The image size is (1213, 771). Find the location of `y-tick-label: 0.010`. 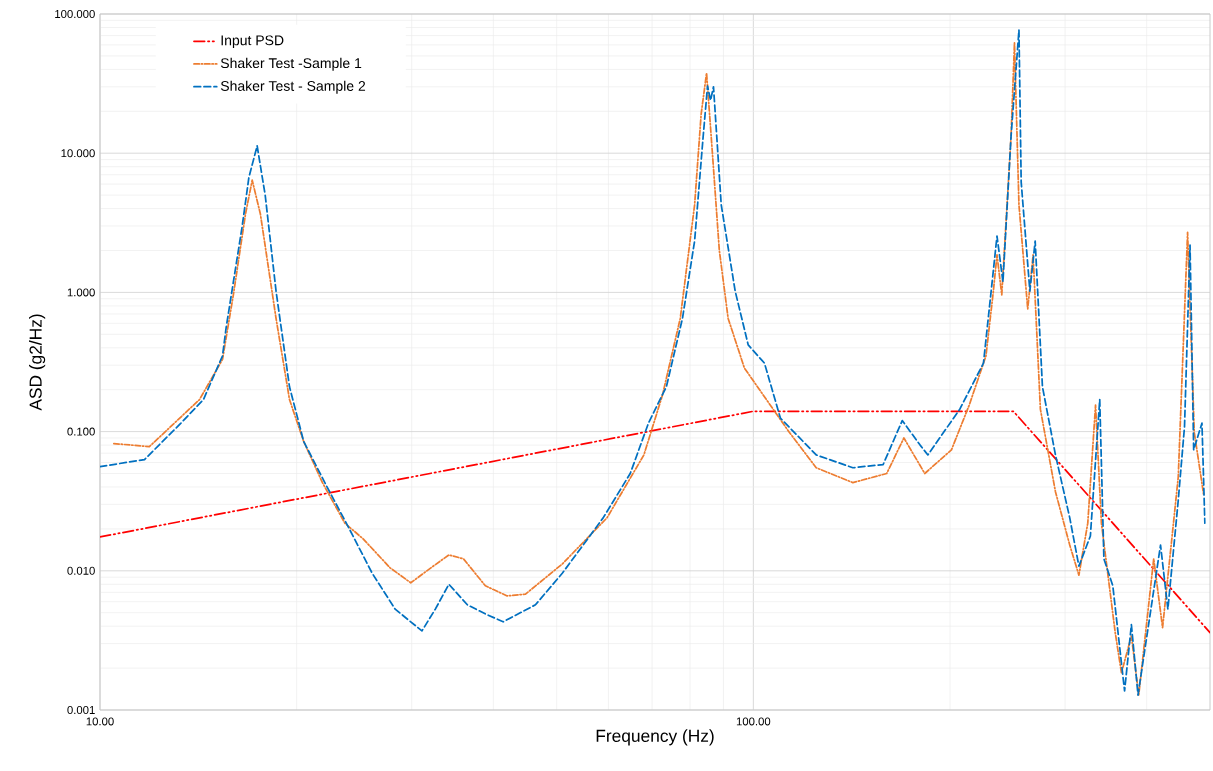

y-tick-label: 0.010 is located at coordinates (81, 570).